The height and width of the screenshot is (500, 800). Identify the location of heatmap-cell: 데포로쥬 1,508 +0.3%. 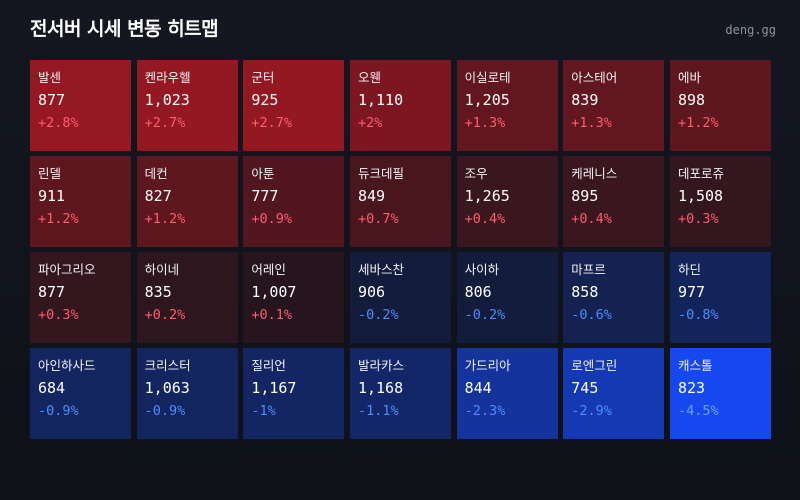
(720, 201).